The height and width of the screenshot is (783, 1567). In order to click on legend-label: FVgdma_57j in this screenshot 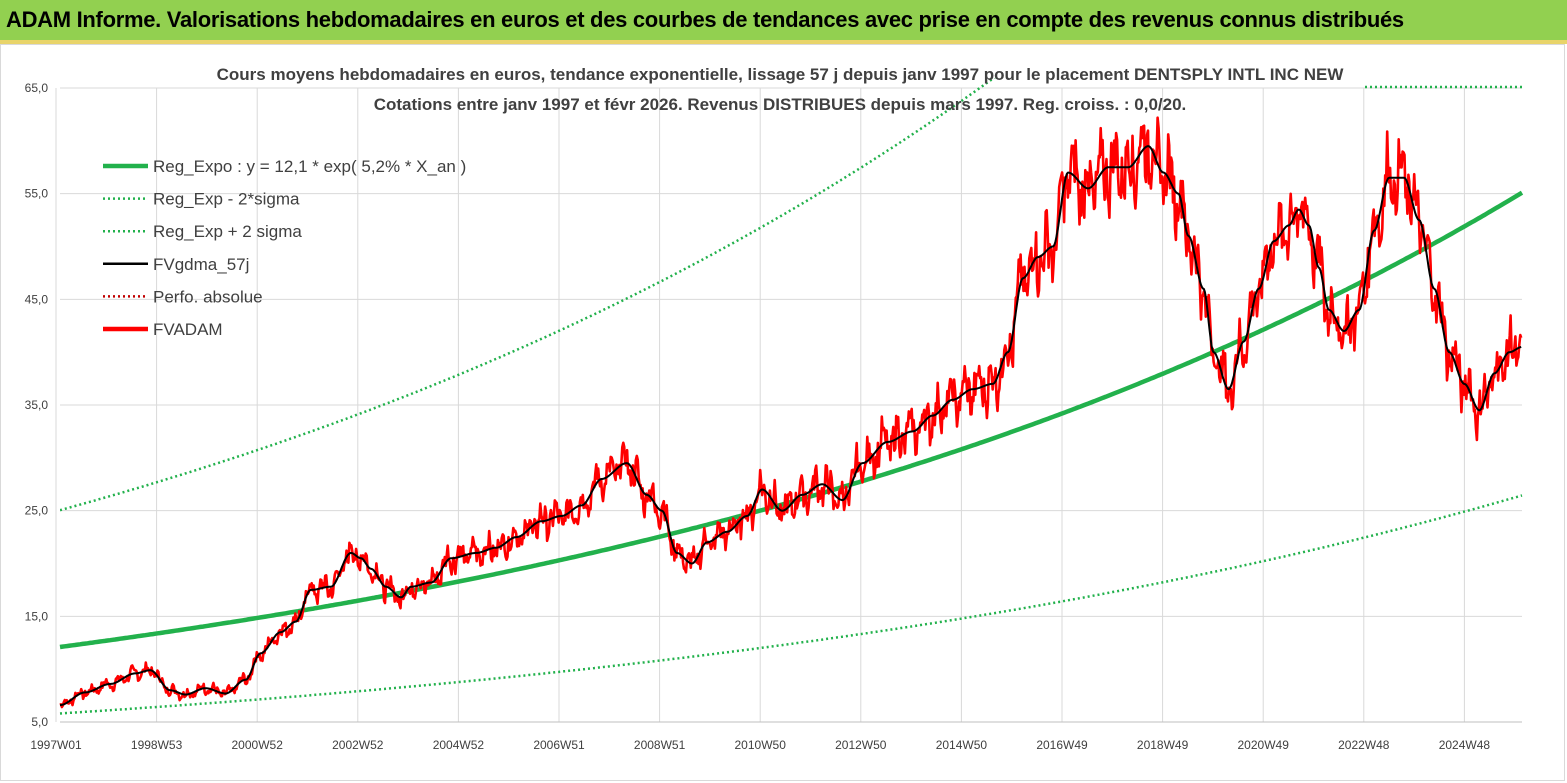, I will do `click(201, 264)`.